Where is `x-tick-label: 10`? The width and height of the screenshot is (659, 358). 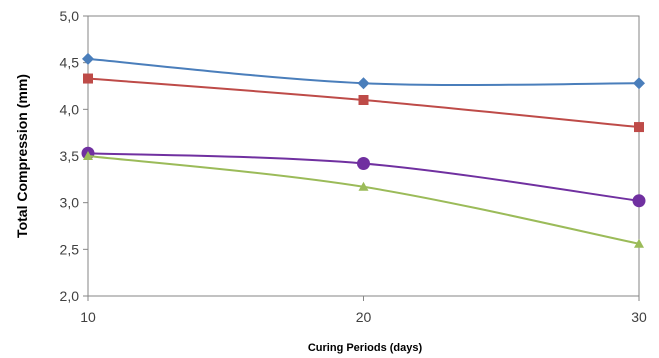
x-tick-label: 10 is located at coordinates (88, 317).